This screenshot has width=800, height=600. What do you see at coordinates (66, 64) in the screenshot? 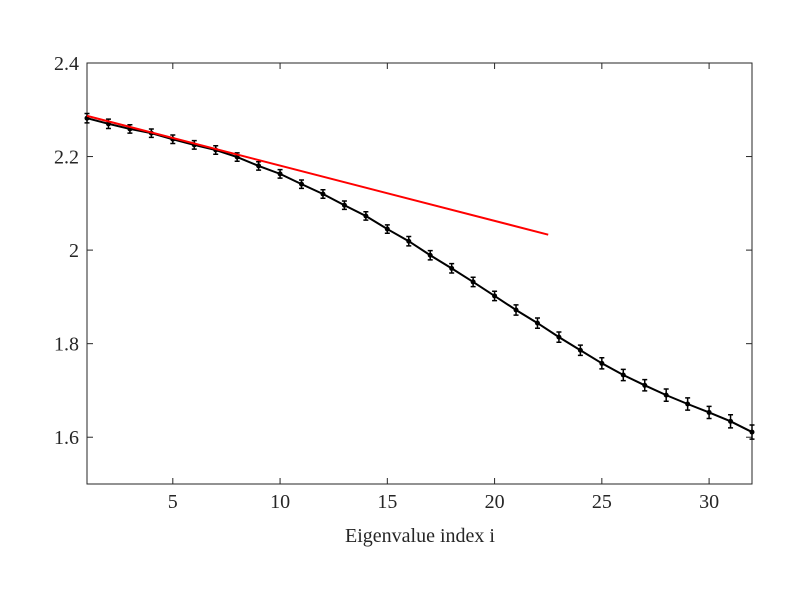
I see `y-tick-label: 2.4` at bounding box center [66, 64].